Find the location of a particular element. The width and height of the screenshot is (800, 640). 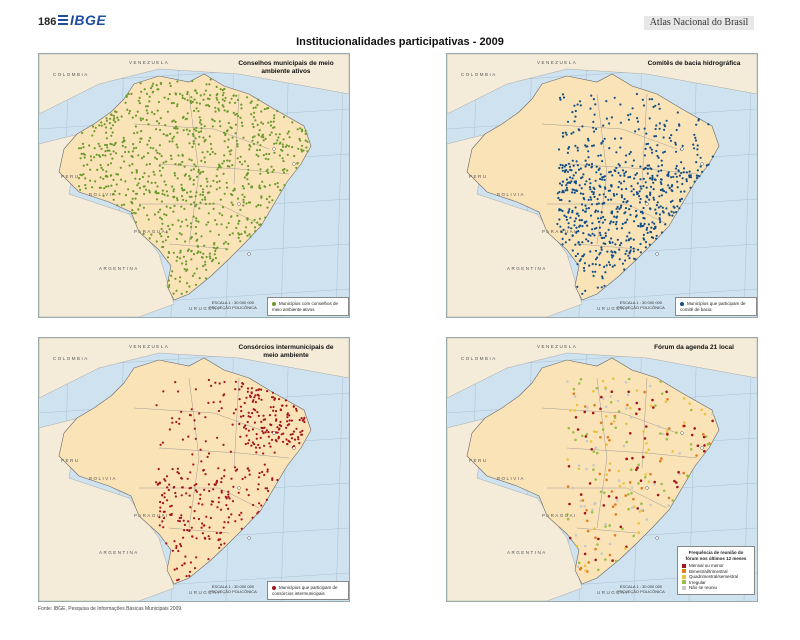

label-venezuela: VENEZUELA is located at coordinates (557, 346).